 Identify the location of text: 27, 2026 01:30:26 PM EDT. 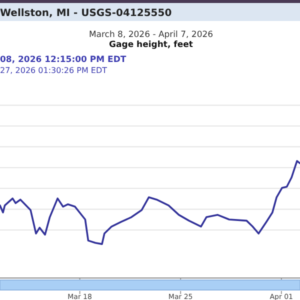
(54, 70).